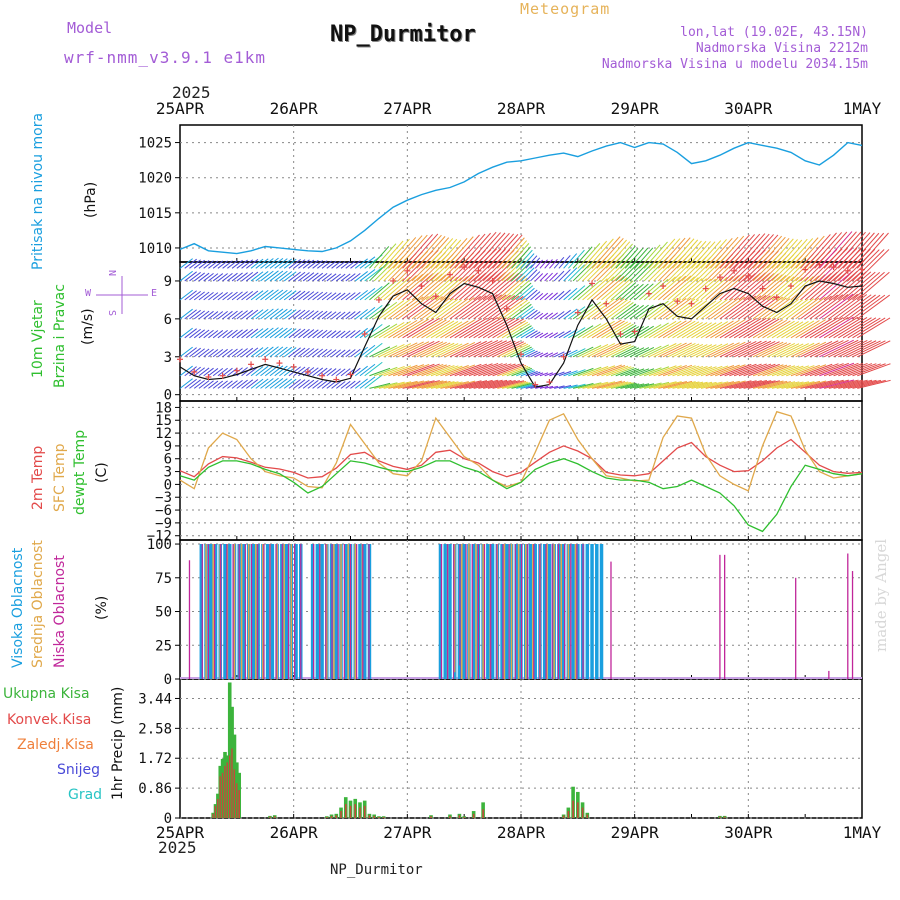  Describe the element at coordinates (734, 64) in the screenshot. I see `model-elevation-label: Nadmorska Visina u modelu 2034.15m` at that location.